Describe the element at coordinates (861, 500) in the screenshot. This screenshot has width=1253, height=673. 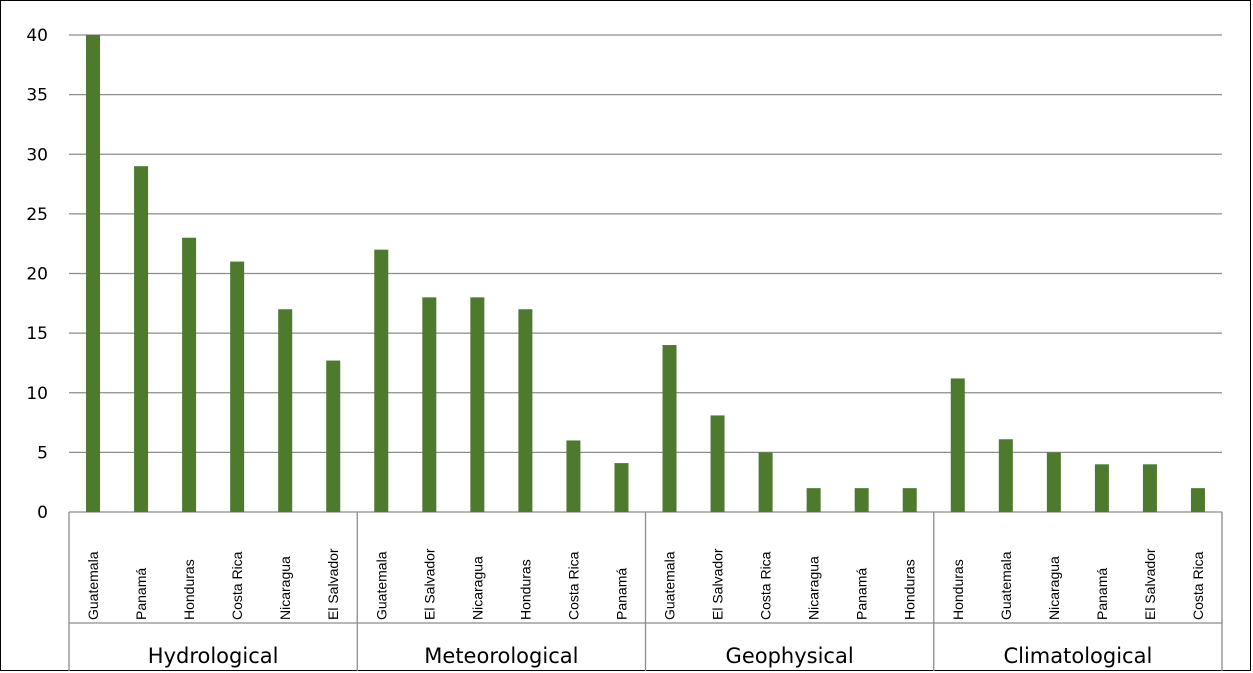
I see `bar-geophysical-panamá` at that location.